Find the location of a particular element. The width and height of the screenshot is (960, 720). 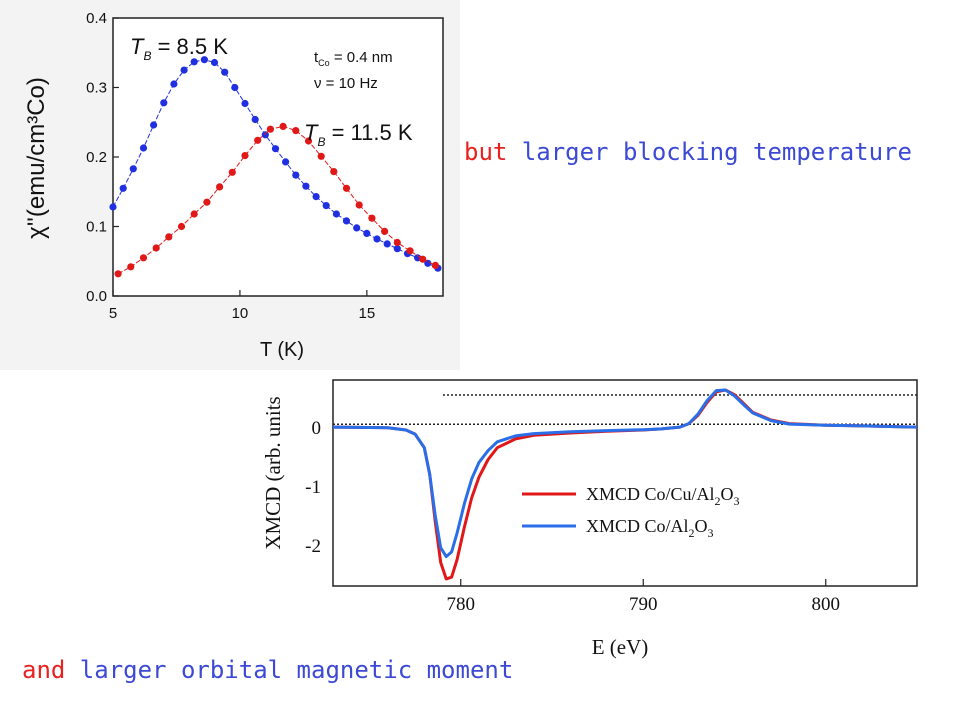

tb-blue-annotation: TB = 8.5 K is located at coordinates (179, 48).